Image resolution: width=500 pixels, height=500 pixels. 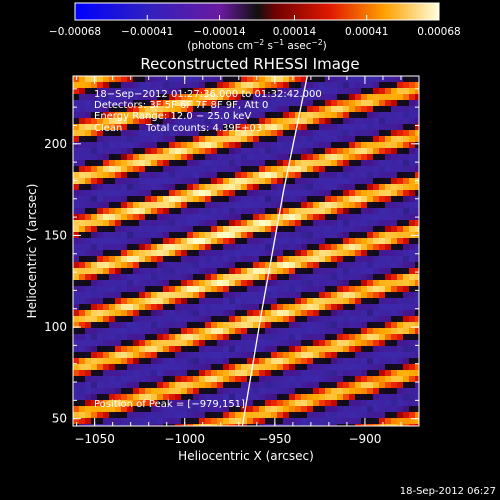 What do you see at coordinates (256, 45) in the screenshot?
I see `colorbar-units: (photons cm−2 s−1 asec−2)` at bounding box center [256, 45].